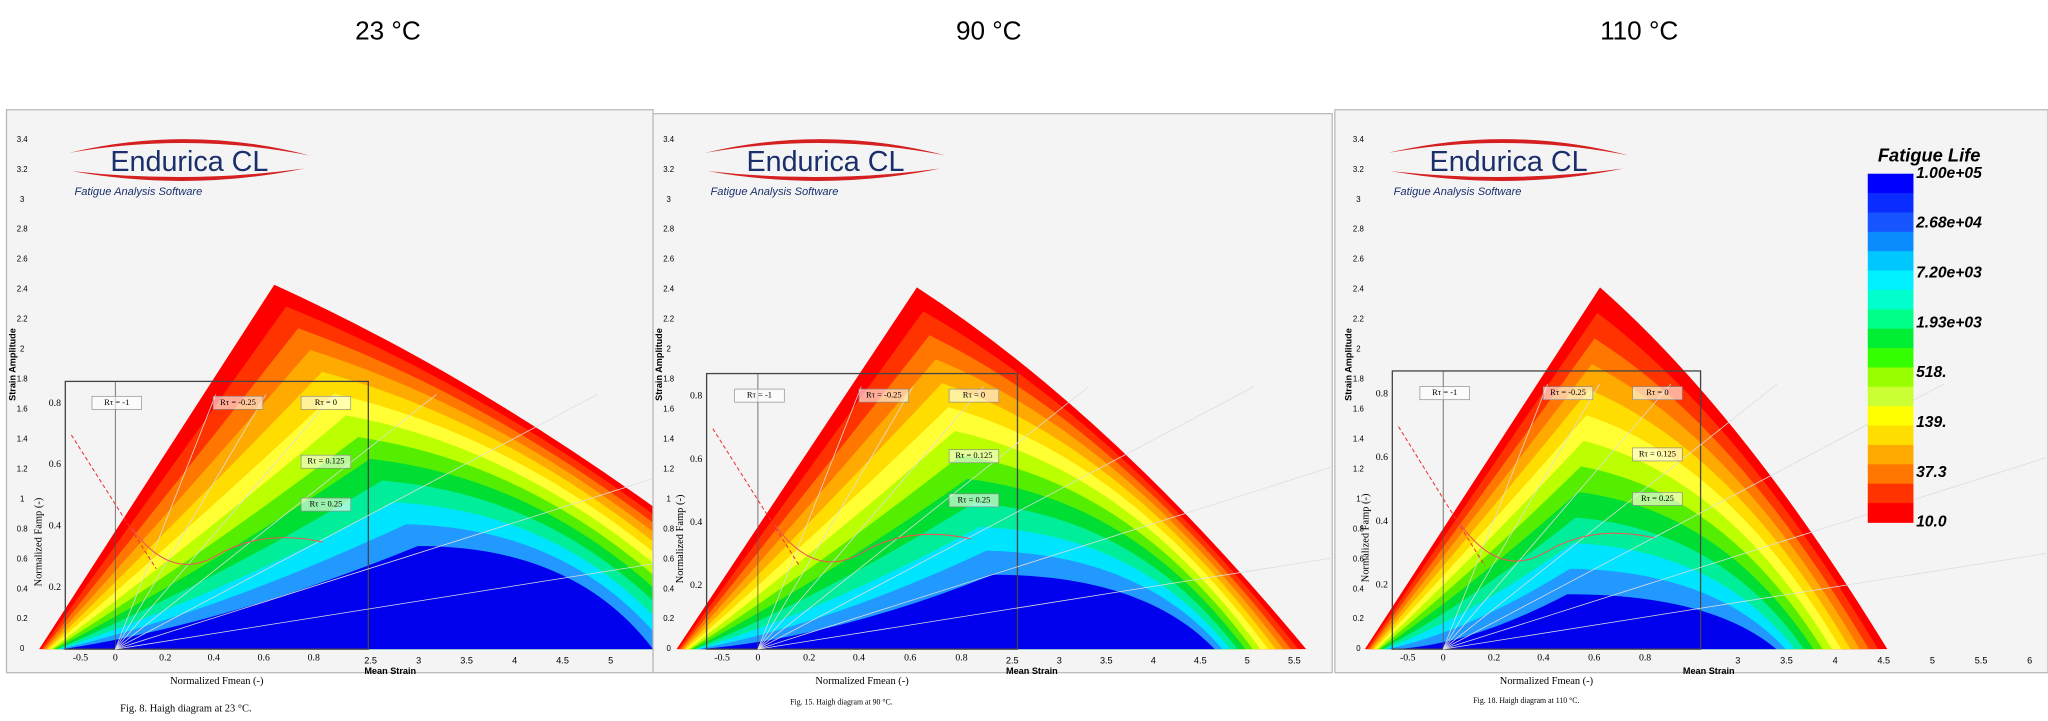  Describe the element at coordinates (1494, 658) in the screenshot. I see `inset-x-tick-label: 0.2` at that location.